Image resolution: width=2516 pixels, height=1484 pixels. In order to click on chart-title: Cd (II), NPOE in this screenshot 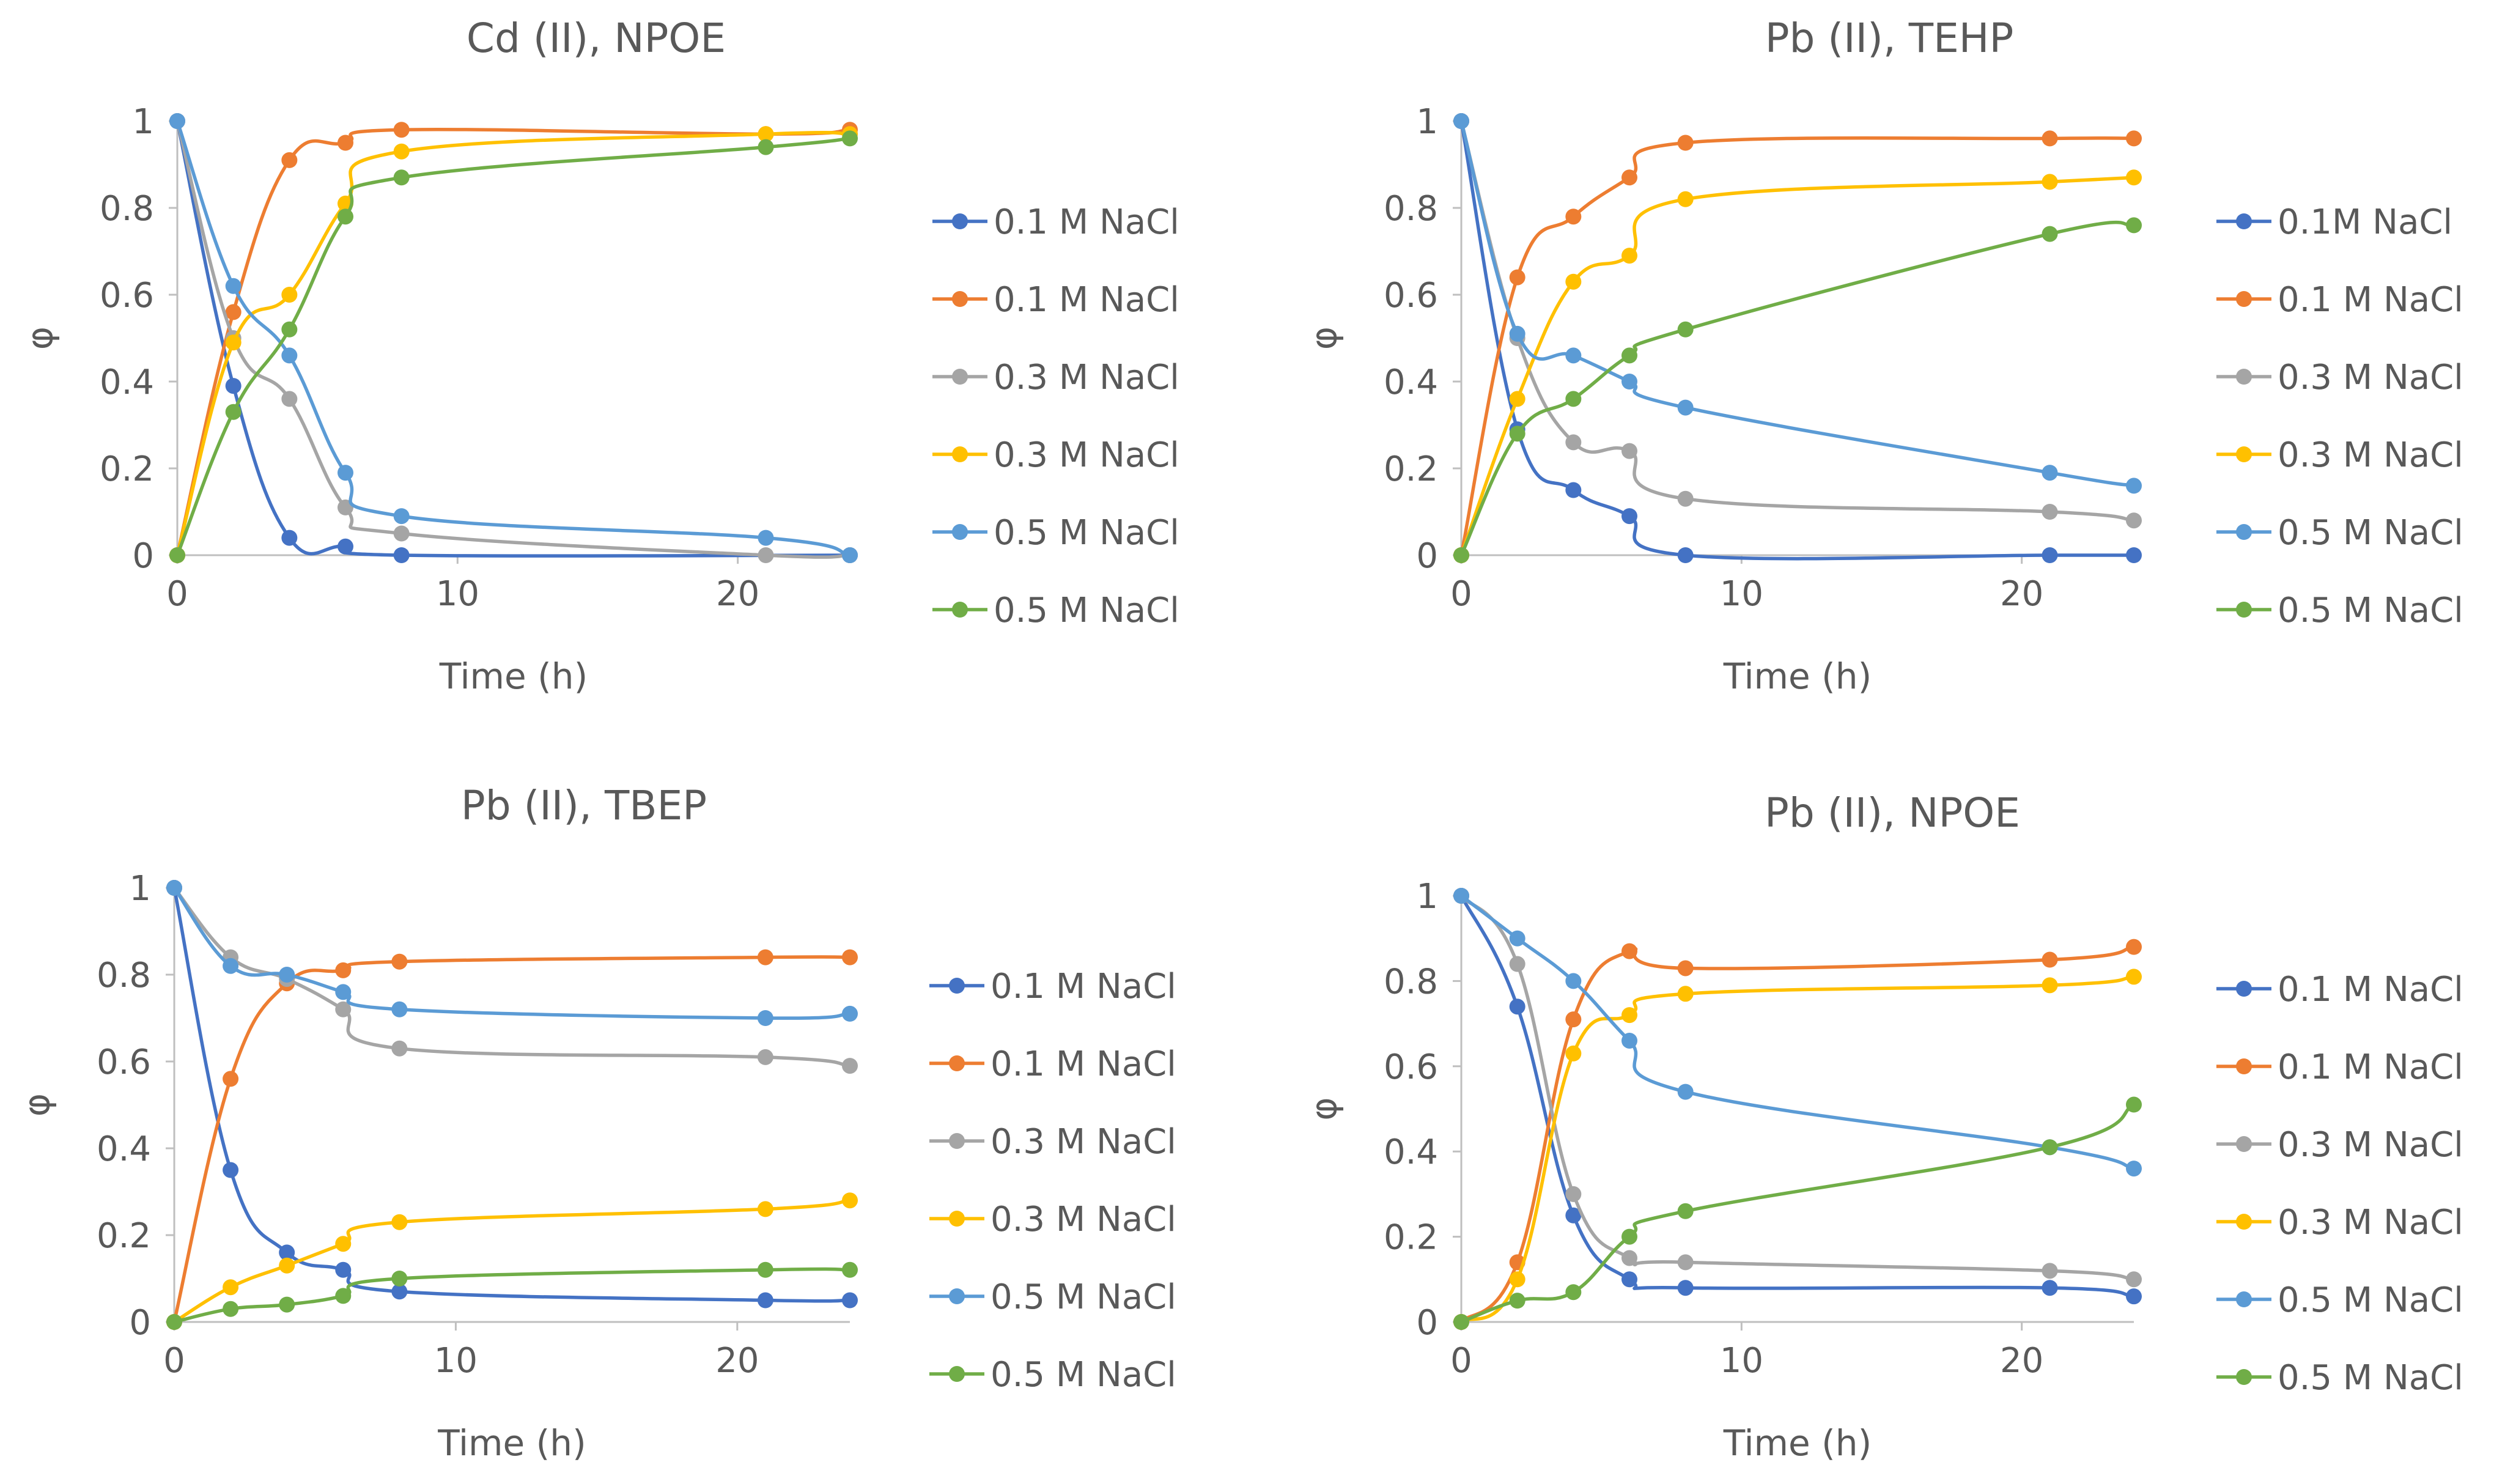, I will do `click(596, 38)`.